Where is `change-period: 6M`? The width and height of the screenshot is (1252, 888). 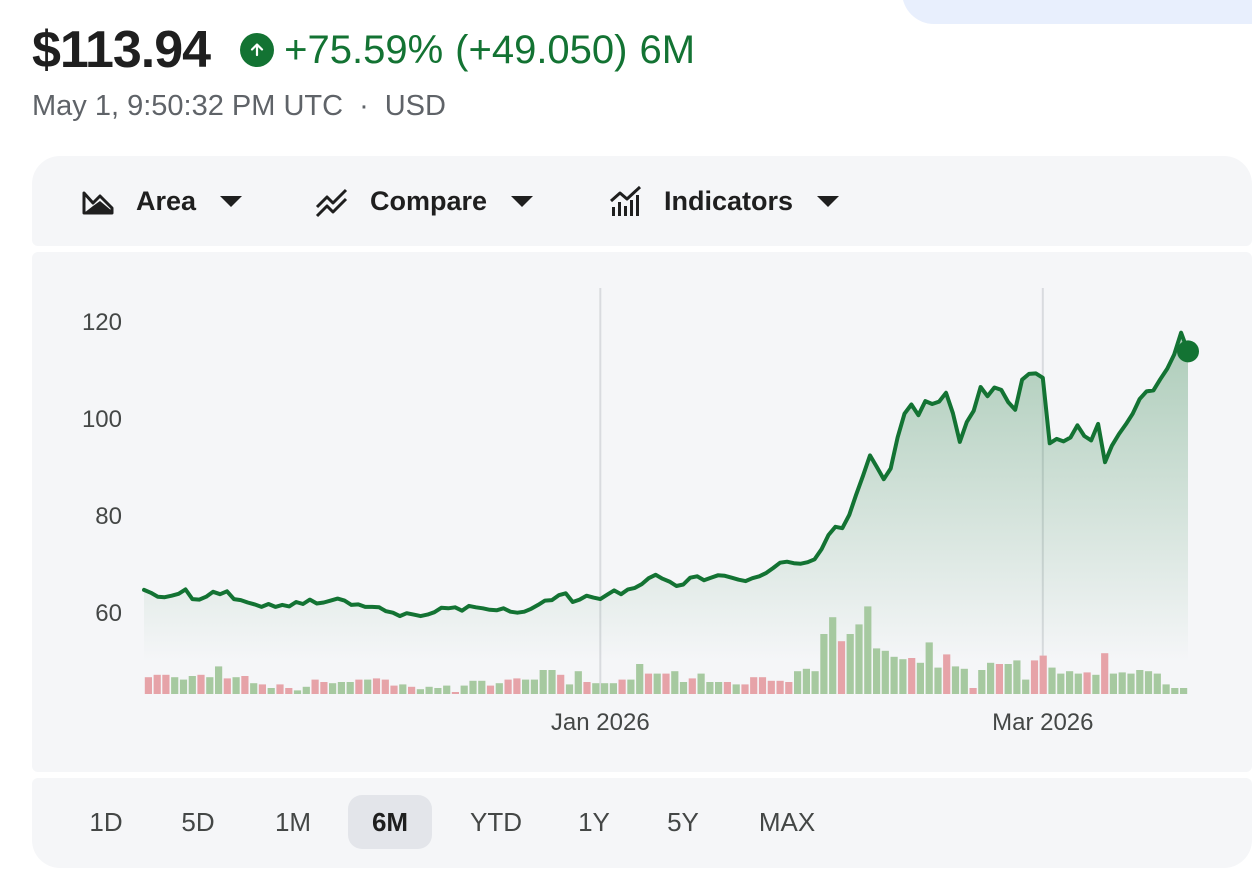
change-period: 6M is located at coordinates (667, 49).